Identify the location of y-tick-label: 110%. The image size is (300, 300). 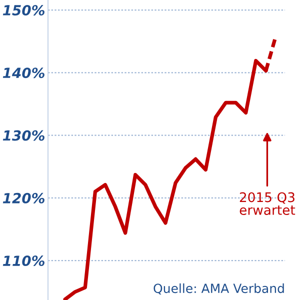
(23, 261).